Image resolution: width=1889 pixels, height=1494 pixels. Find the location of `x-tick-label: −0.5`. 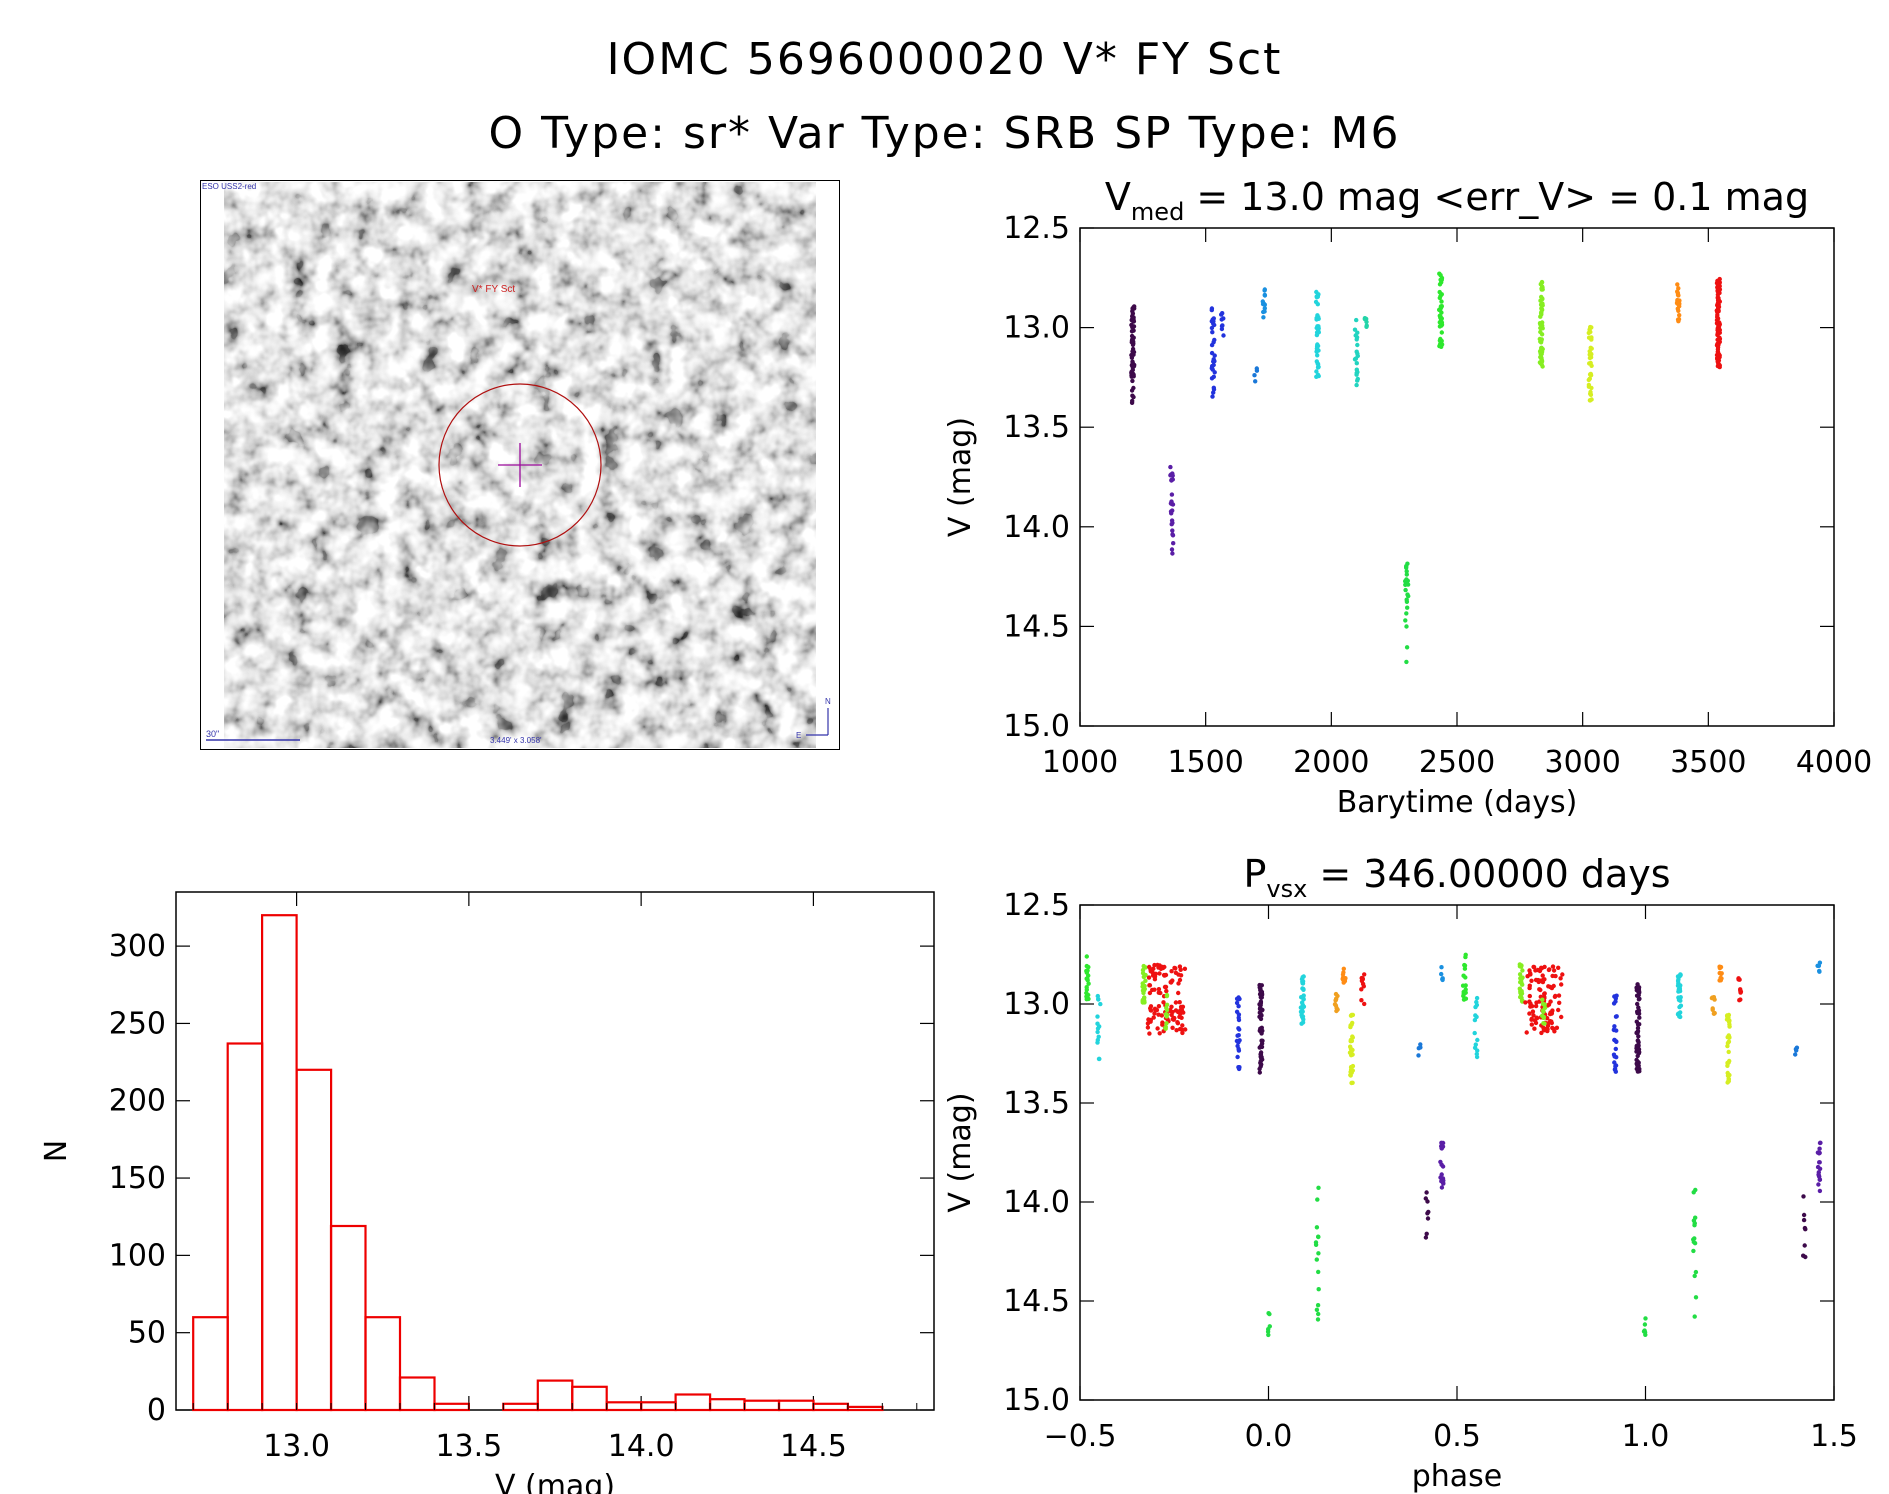

x-tick-label: −0.5 is located at coordinates (1080, 1436).